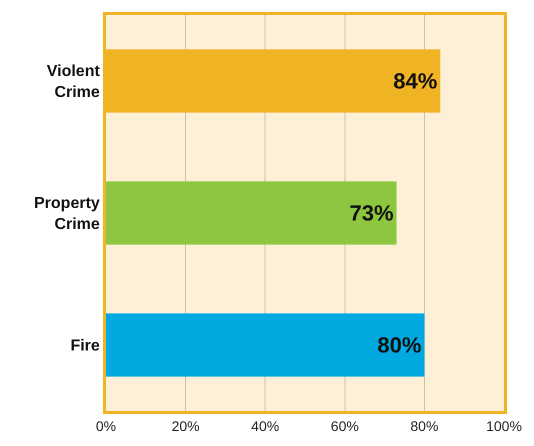  I want to click on x-tick-label: 40%, so click(265, 426).